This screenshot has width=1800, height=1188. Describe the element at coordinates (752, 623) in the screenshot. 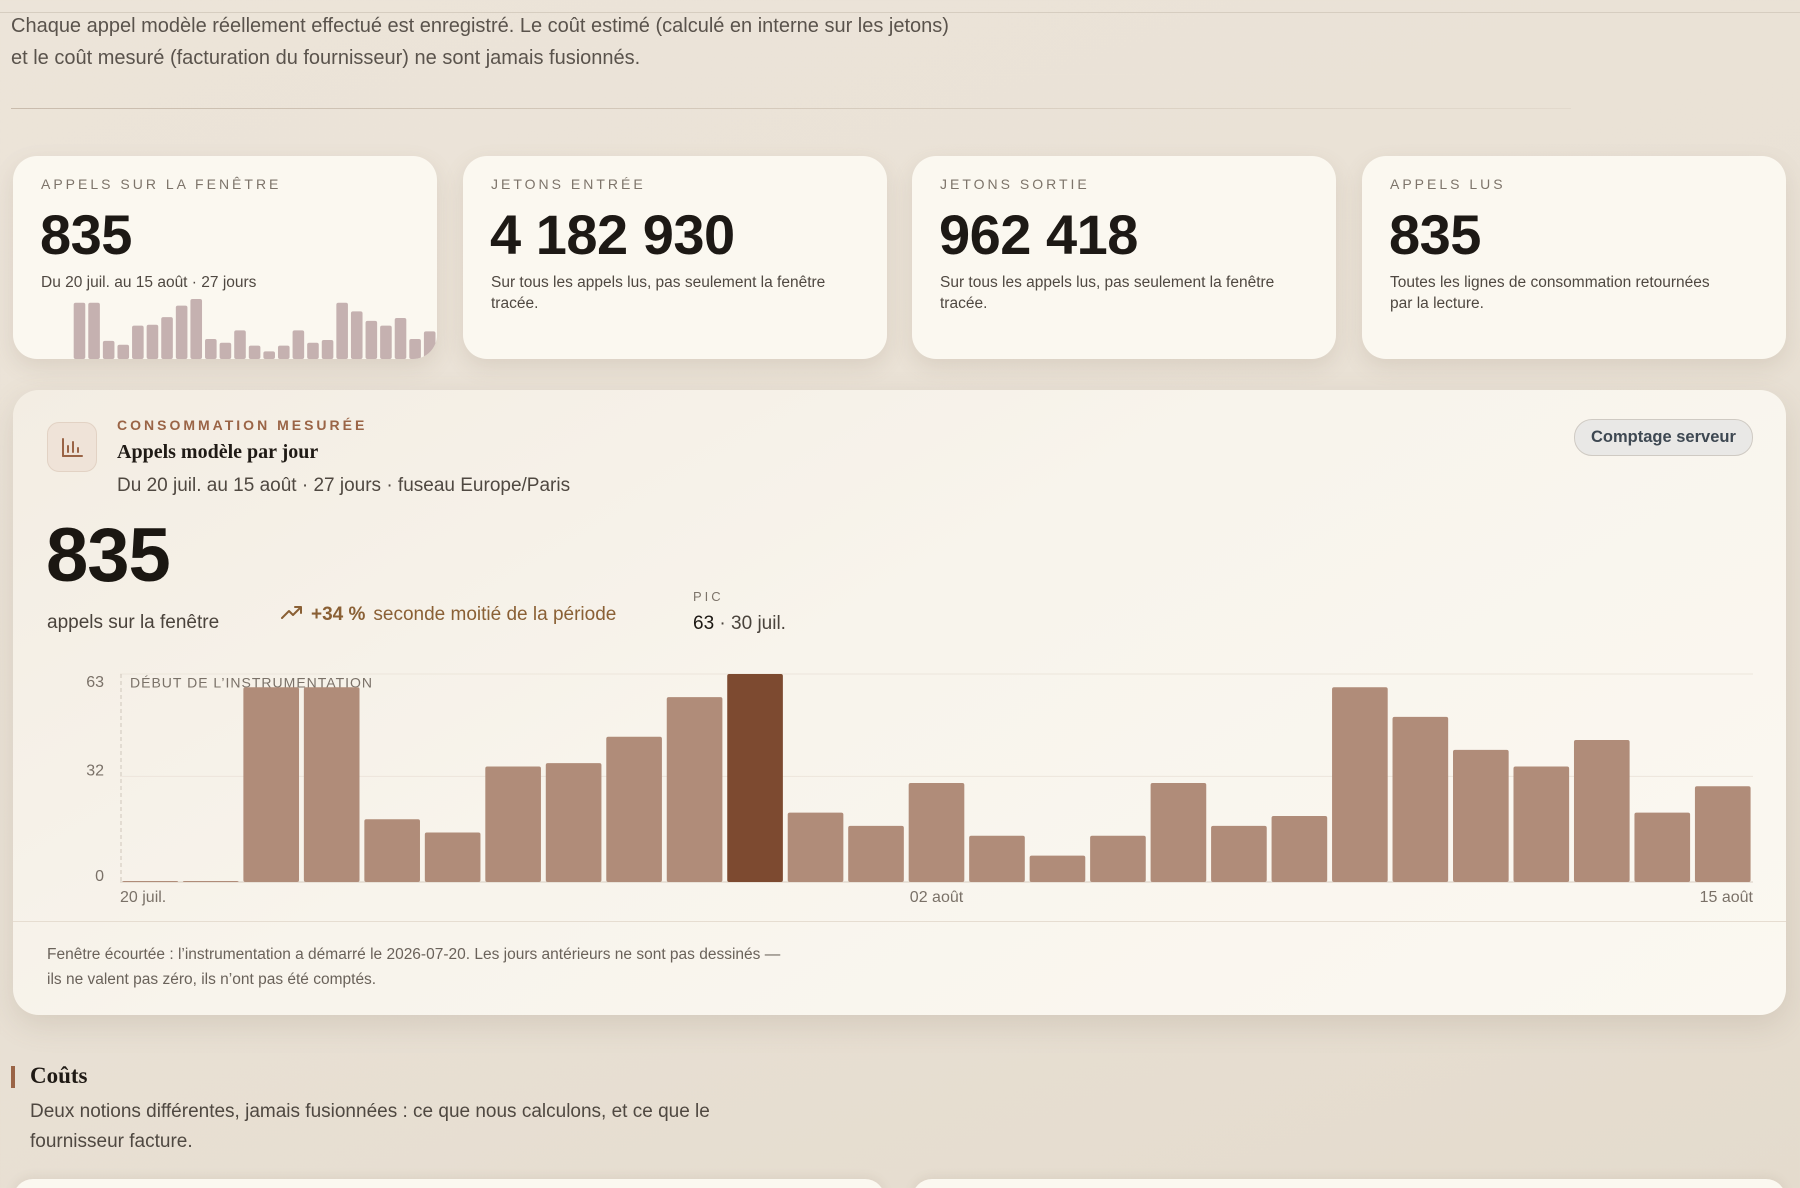

I see `peak-date: · 30 juil.` at that location.